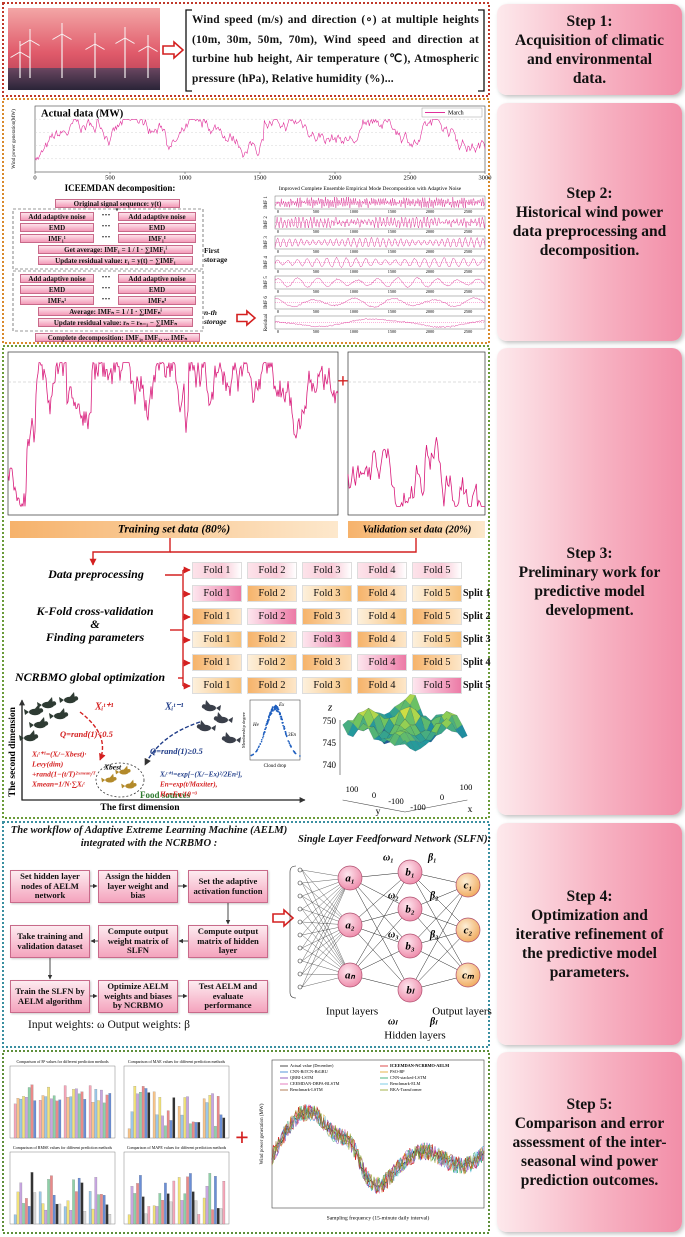  I want to click on axis-label: The second dimension, so click(13, 751).